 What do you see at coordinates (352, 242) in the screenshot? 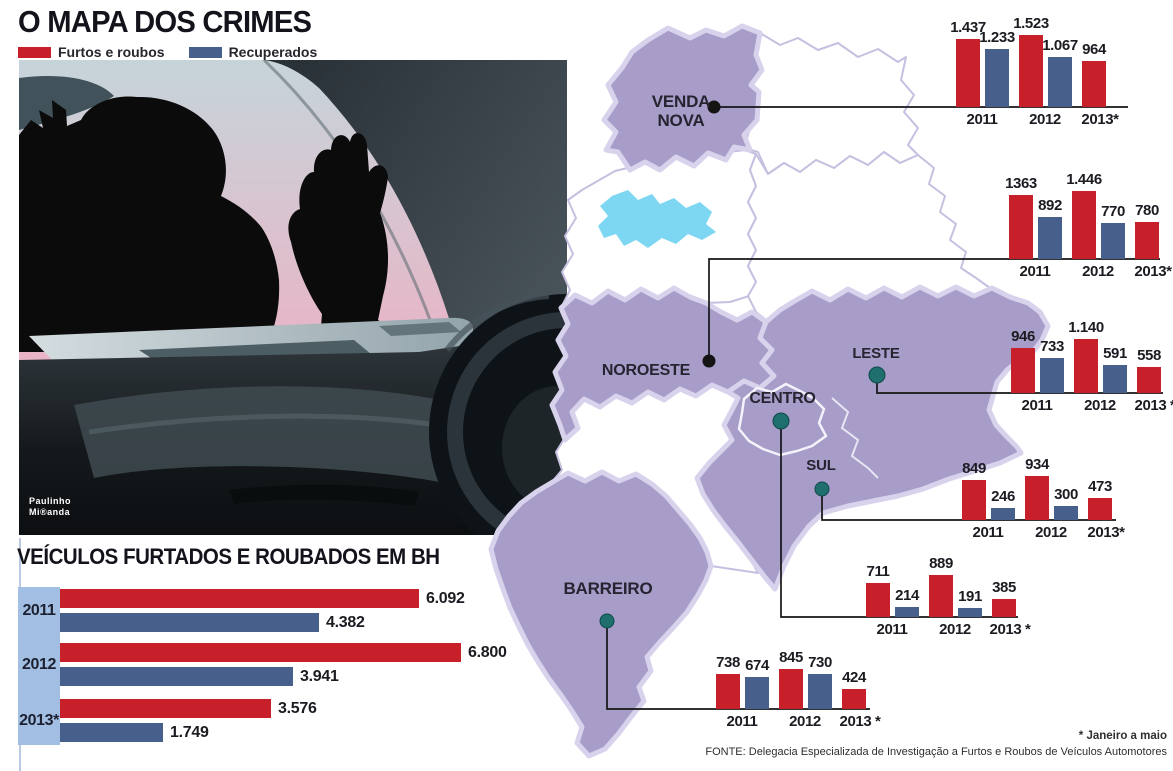
I see `victim-hand-silhouette` at bounding box center [352, 242].